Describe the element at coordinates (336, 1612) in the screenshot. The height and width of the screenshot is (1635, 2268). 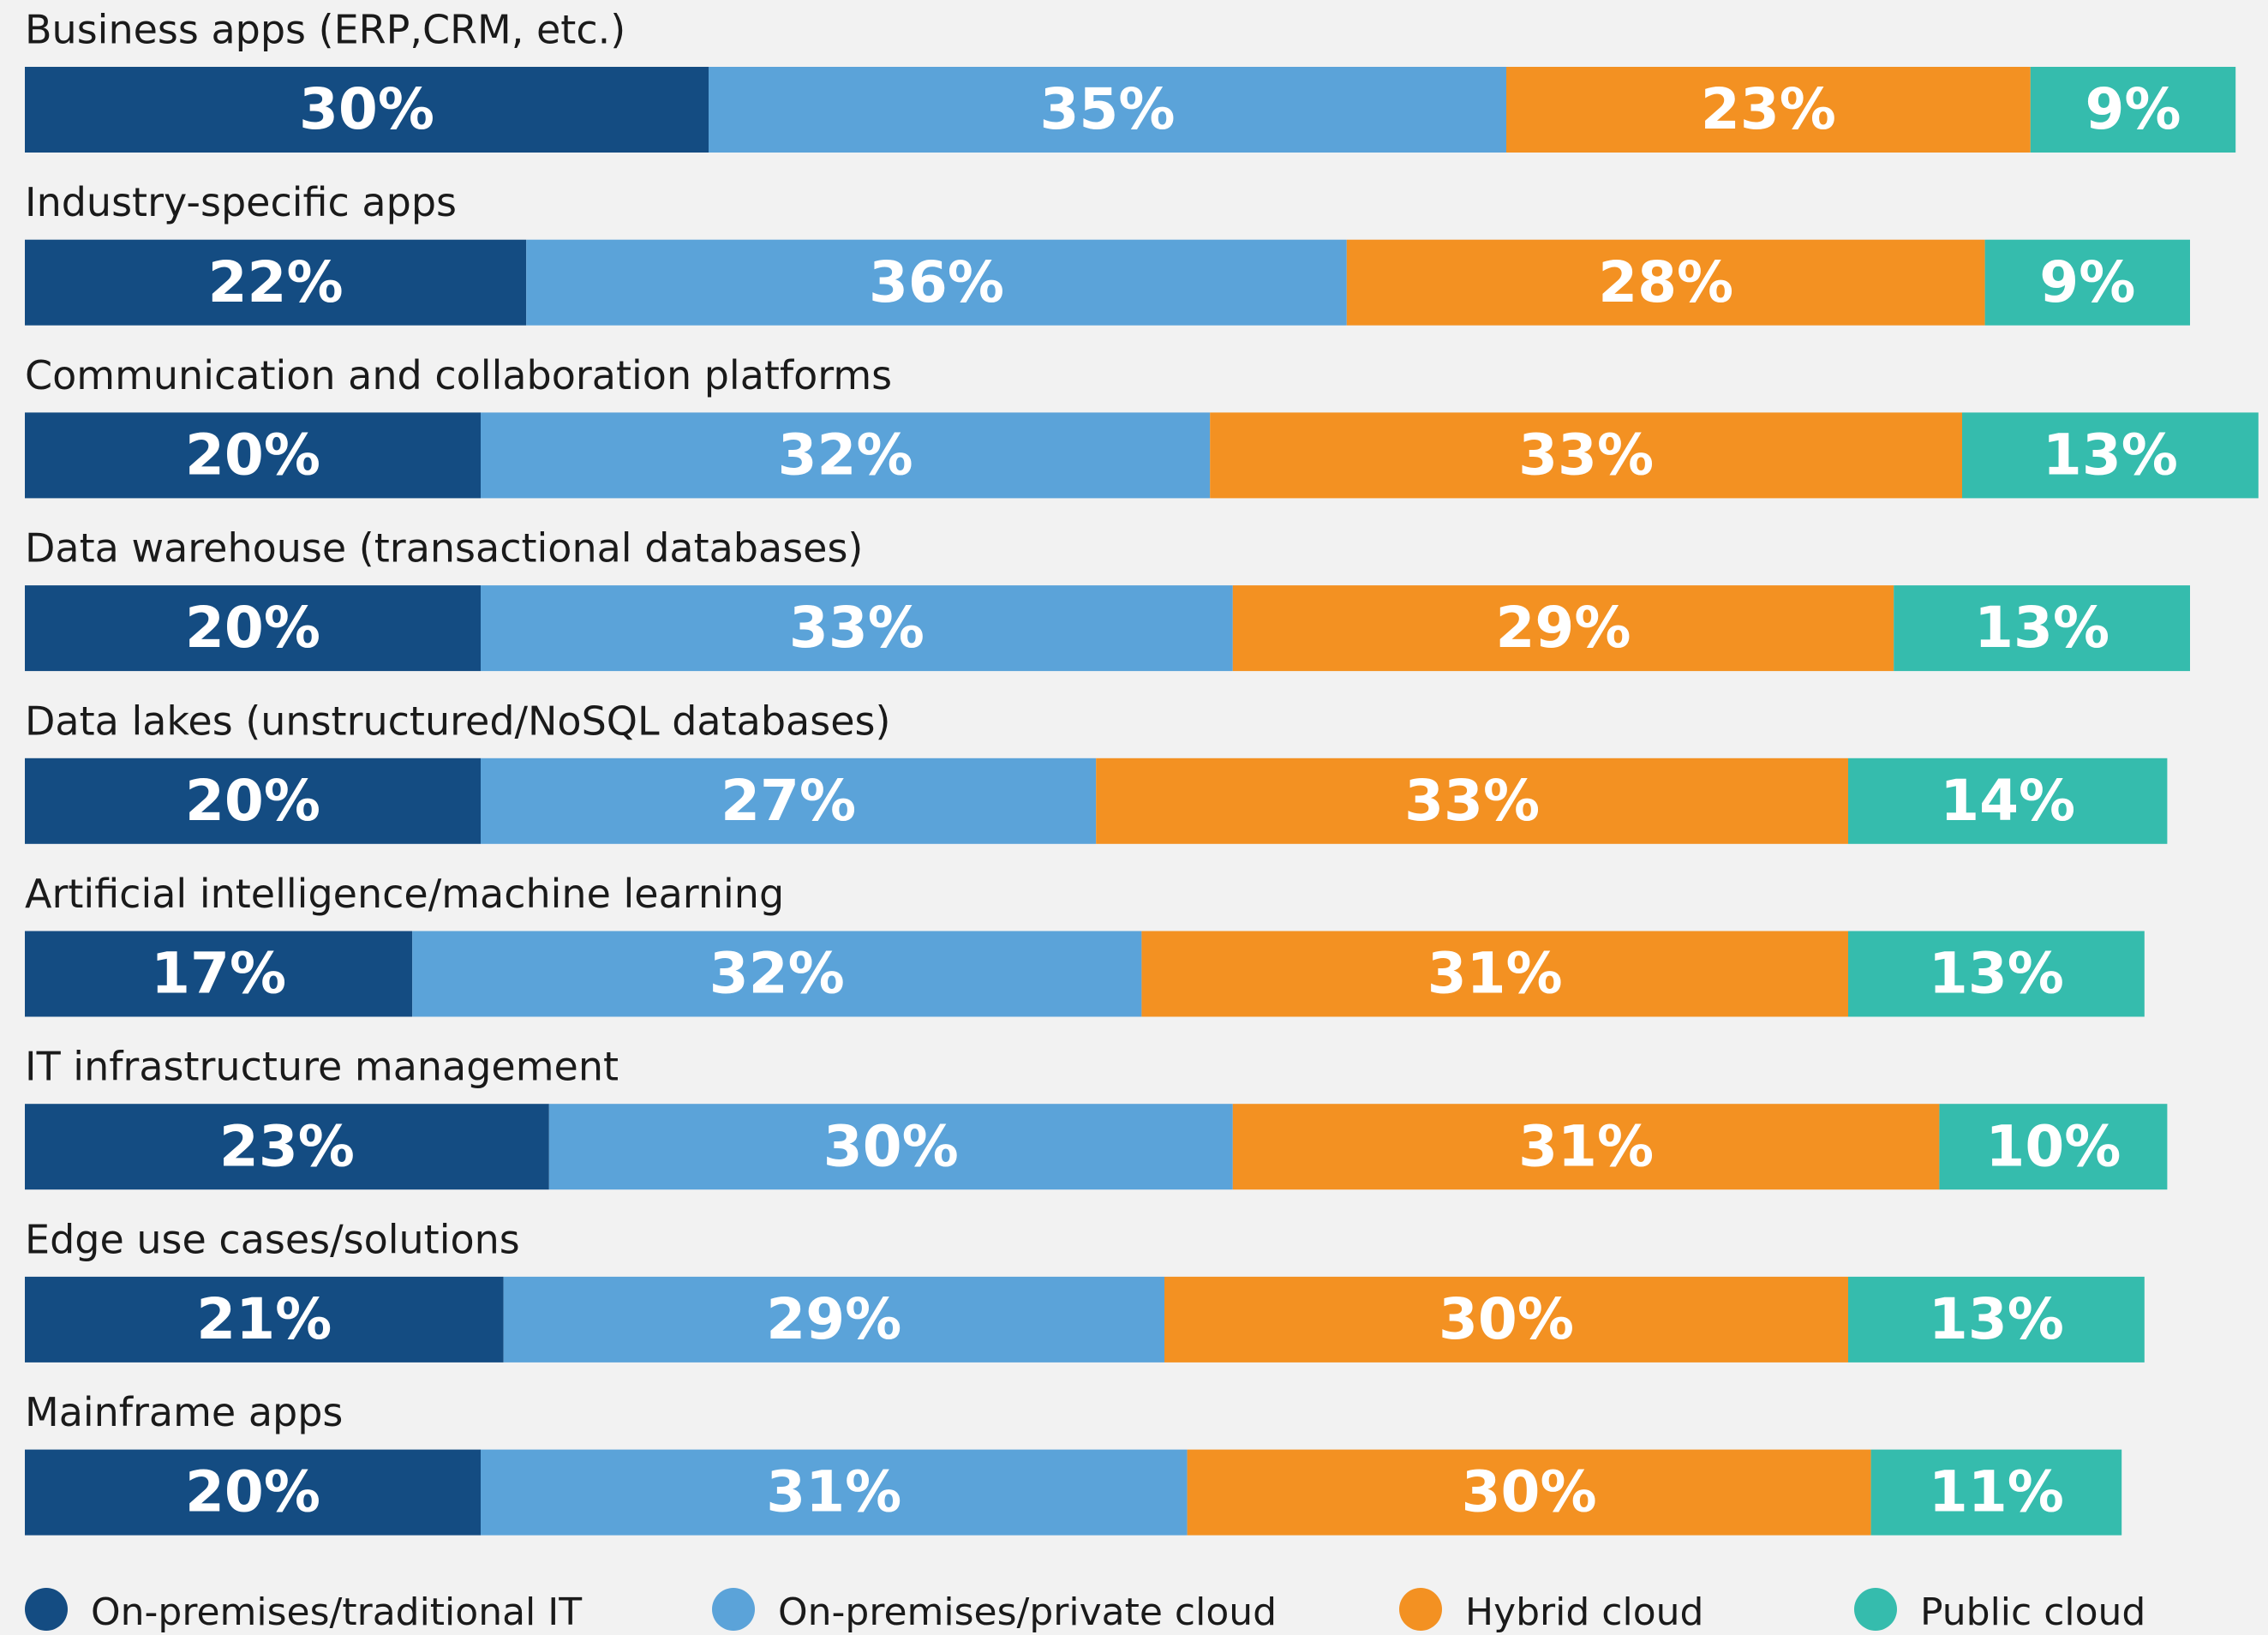
I see `legend-label: On-premises/traditional IT` at that location.